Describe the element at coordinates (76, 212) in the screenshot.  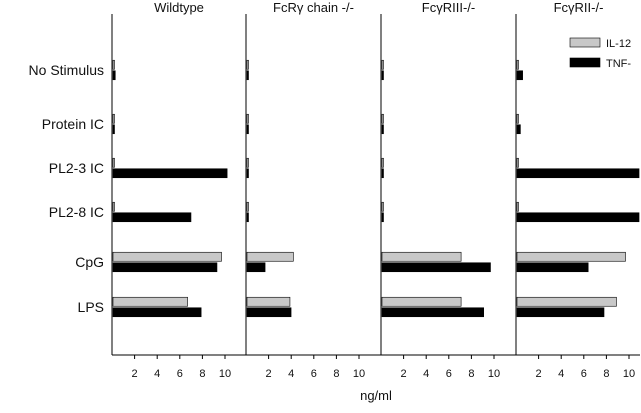
I see `category-label: PL2-8 IC` at that location.